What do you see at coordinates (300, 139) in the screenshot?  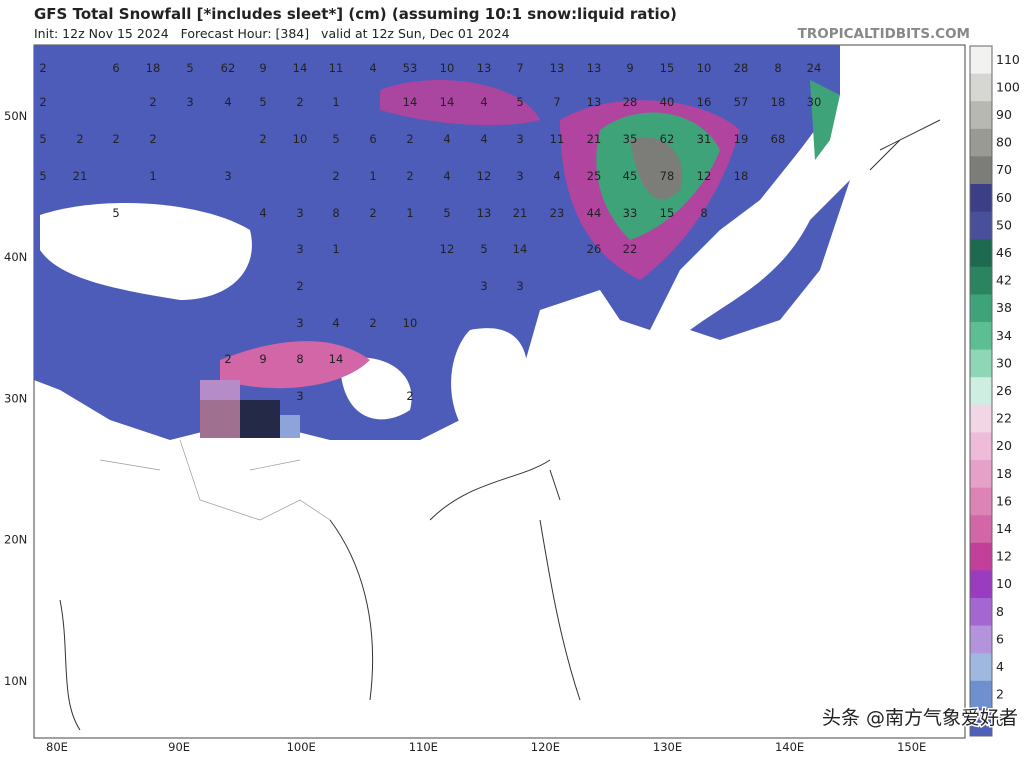 I see `snow-amount: 10` at bounding box center [300, 139].